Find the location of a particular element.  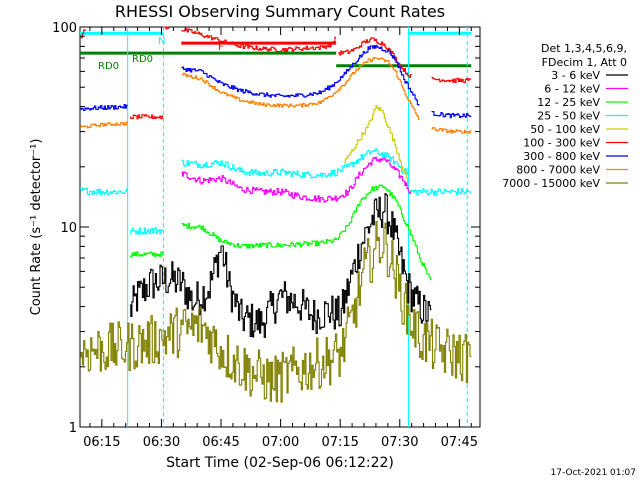

generation-timestamp: 17-Oct-2021 01:07 is located at coordinates (593, 473).